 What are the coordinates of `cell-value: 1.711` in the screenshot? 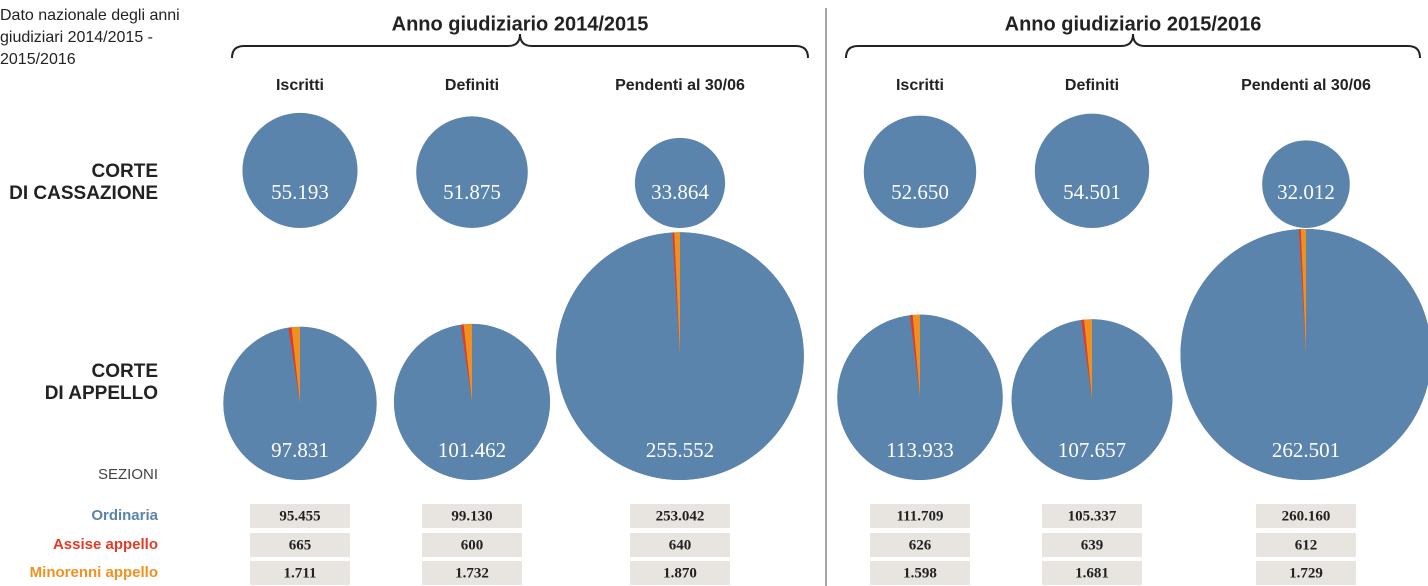 It's located at (300, 573).